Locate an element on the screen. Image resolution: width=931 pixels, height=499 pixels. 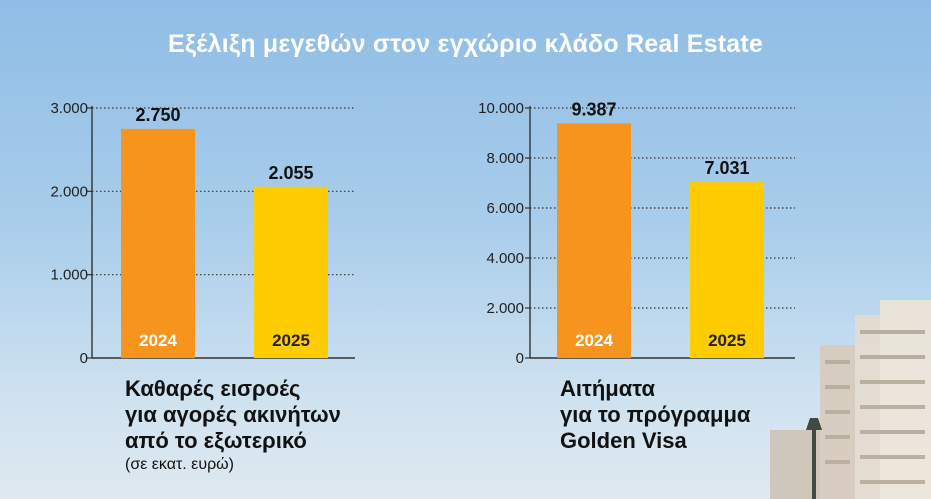
caption-left-unit: (σε εκατ. ευρώ) is located at coordinates (179, 464).